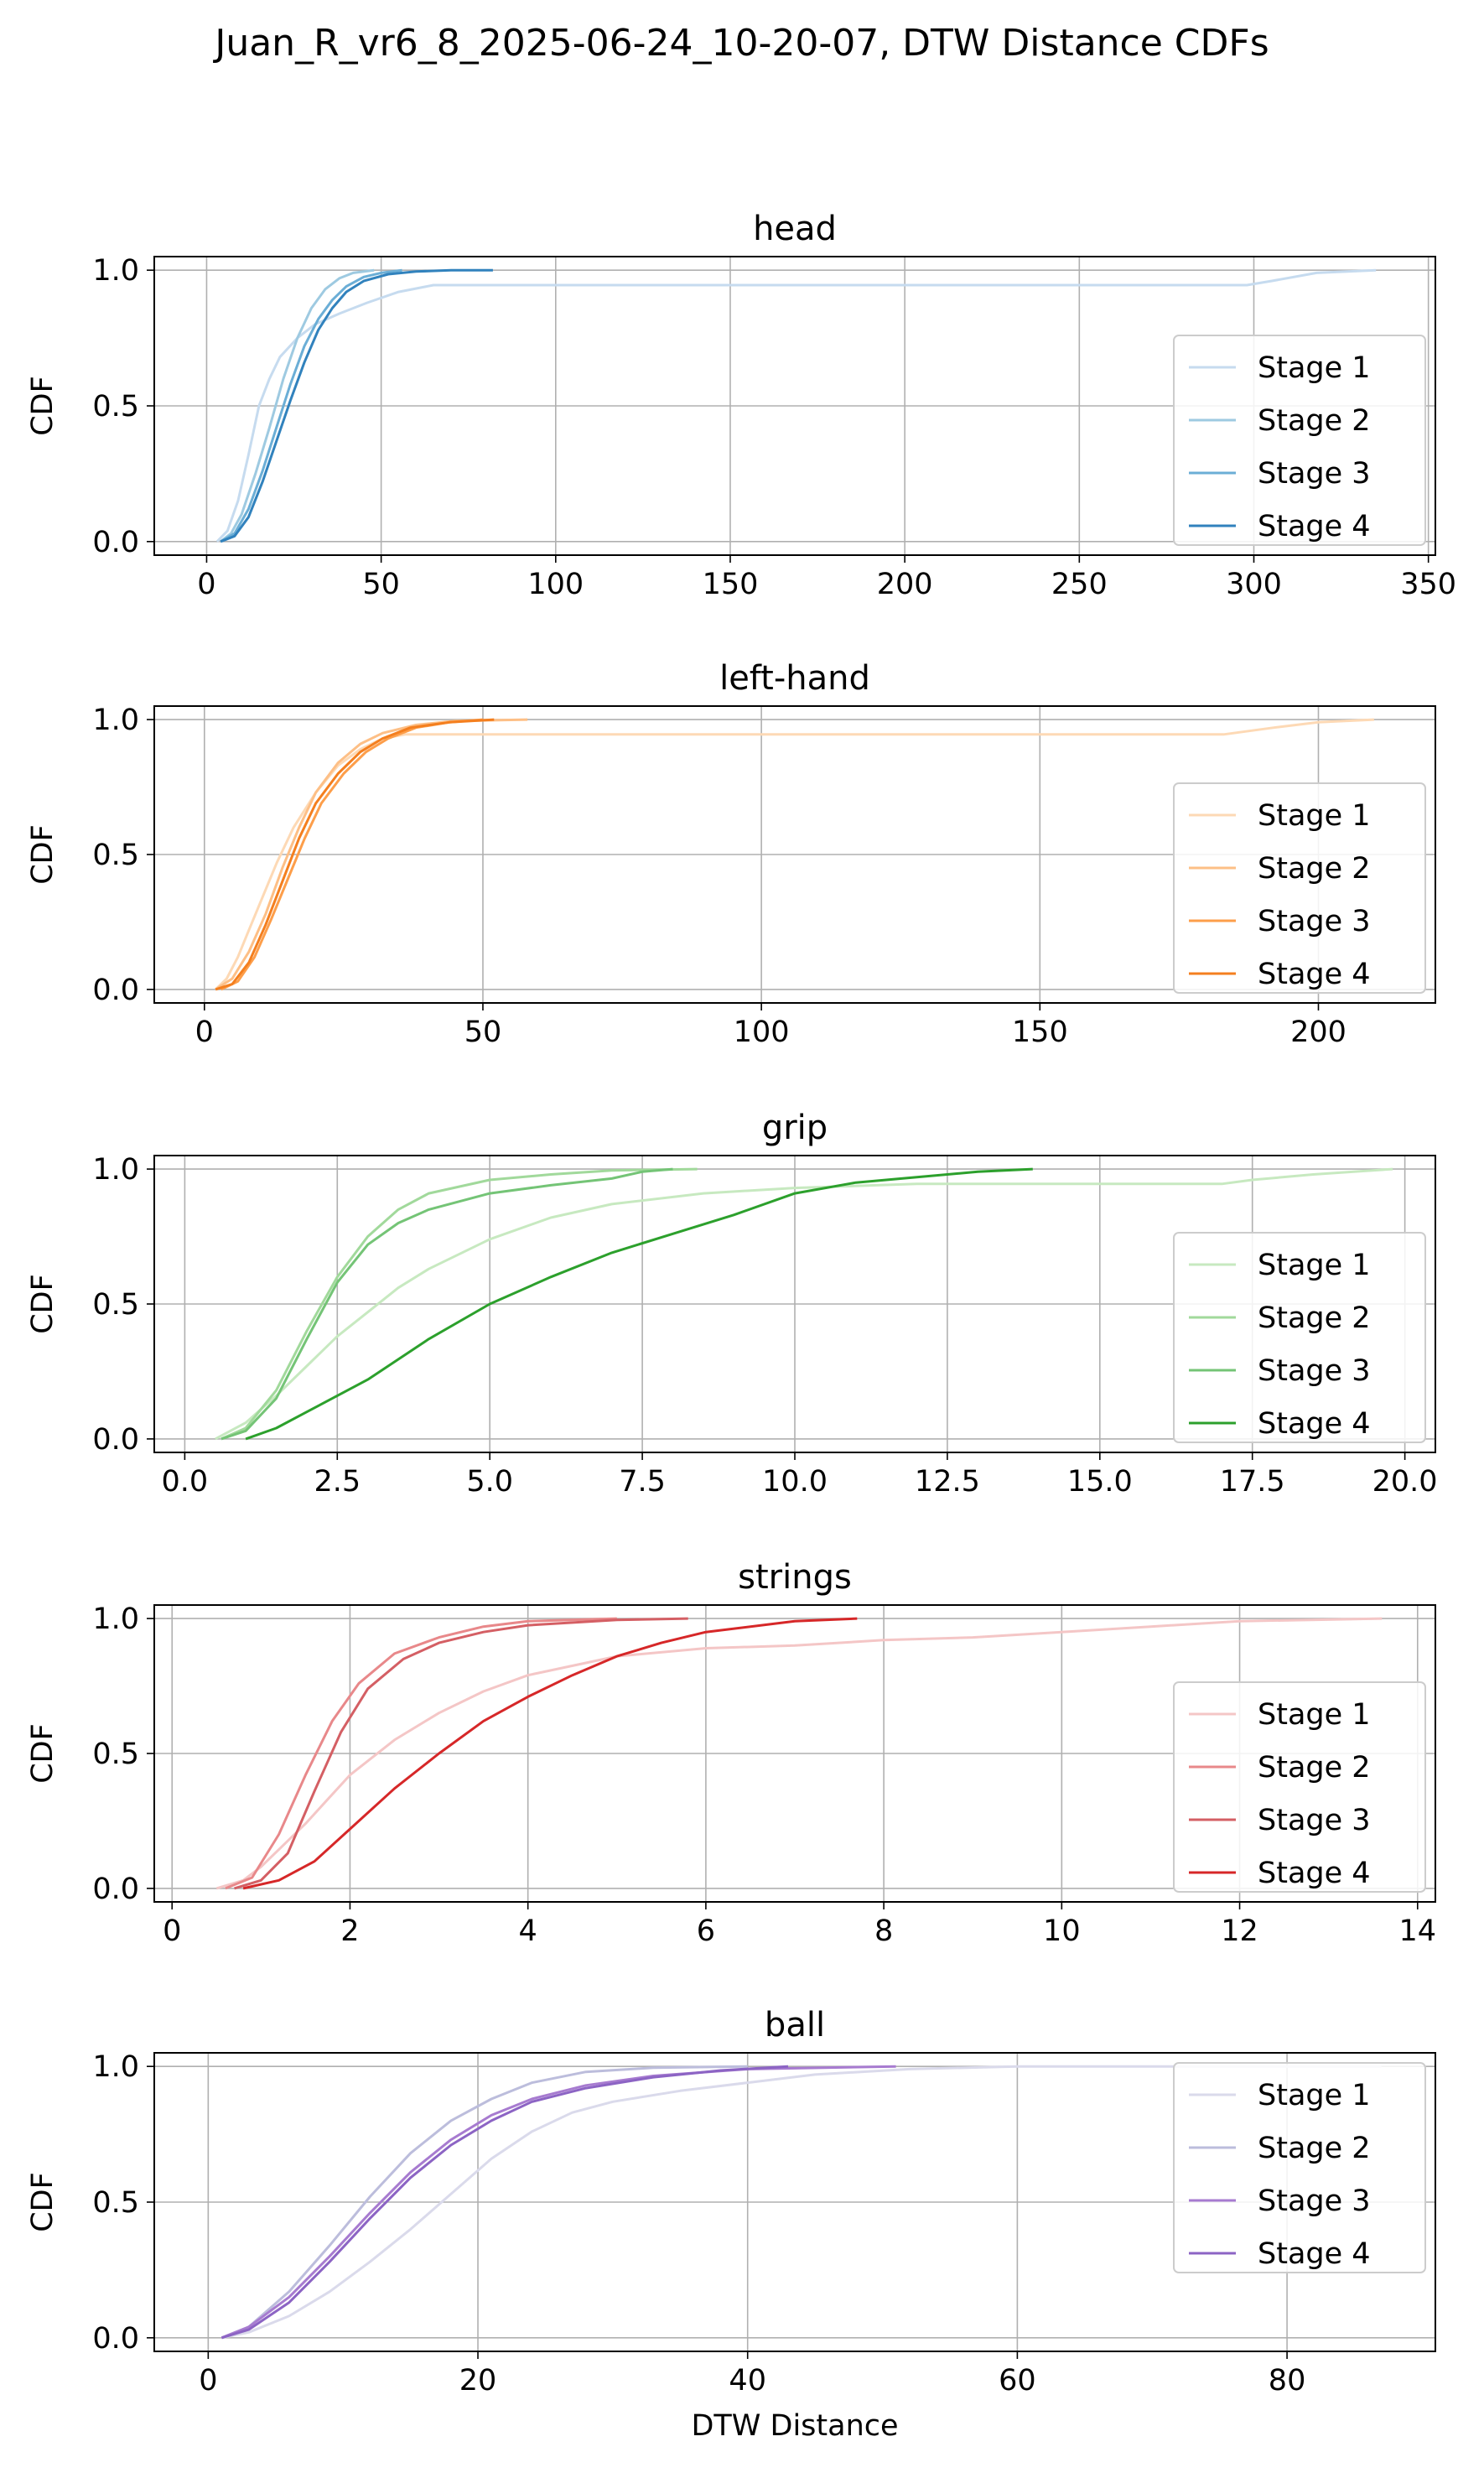 Image resolution: width=1484 pixels, height=2478 pixels. Describe the element at coordinates (185, 1482) in the screenshot. I see `x-tick-label: 0.0` at that location.